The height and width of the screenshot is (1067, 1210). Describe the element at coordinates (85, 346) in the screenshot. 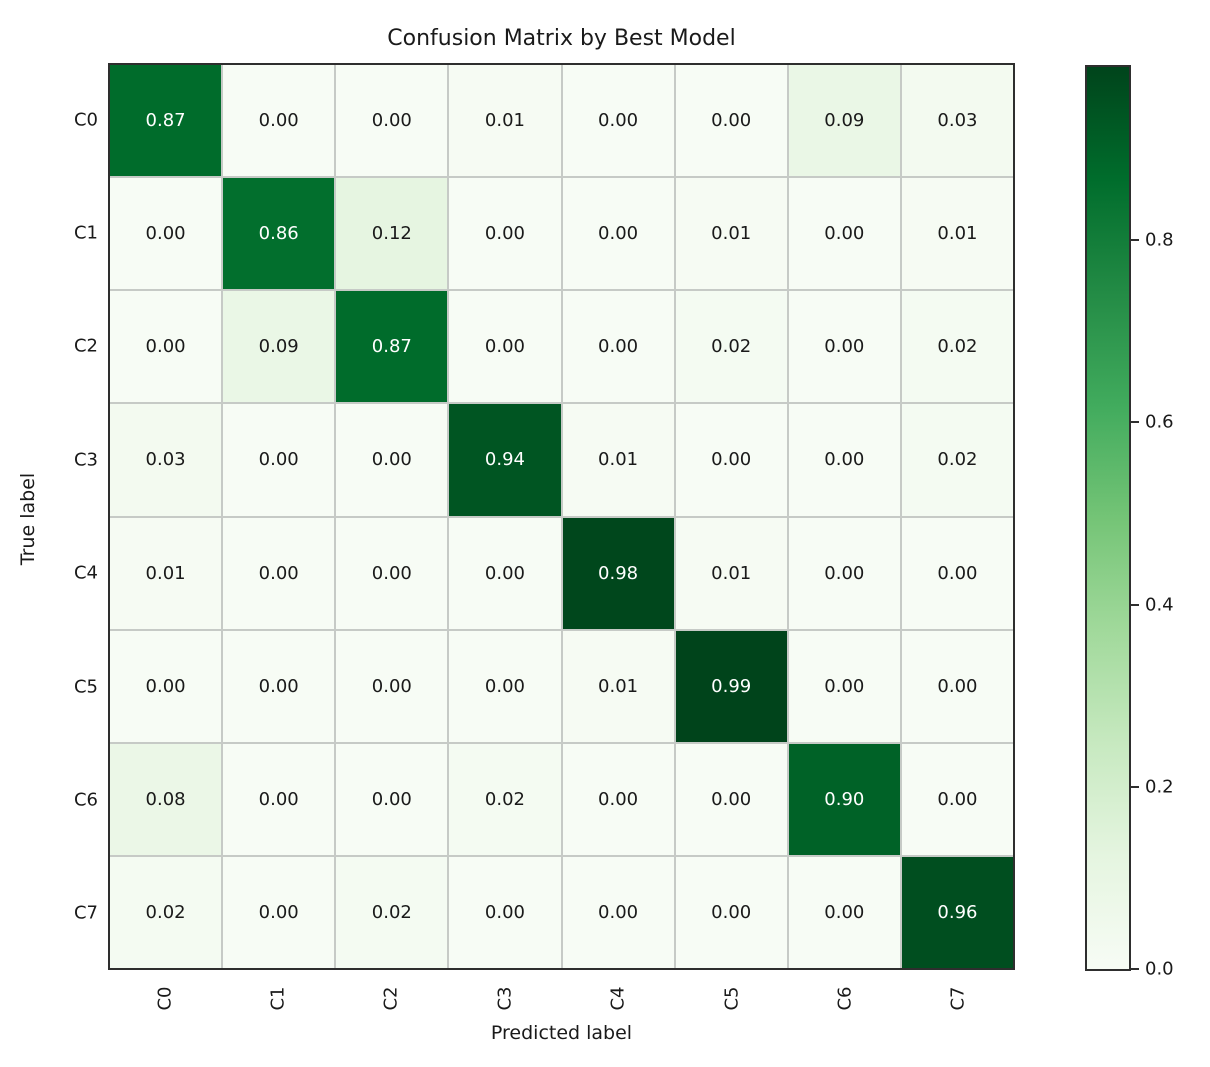

I see `y-tick-label: C2` at that location.